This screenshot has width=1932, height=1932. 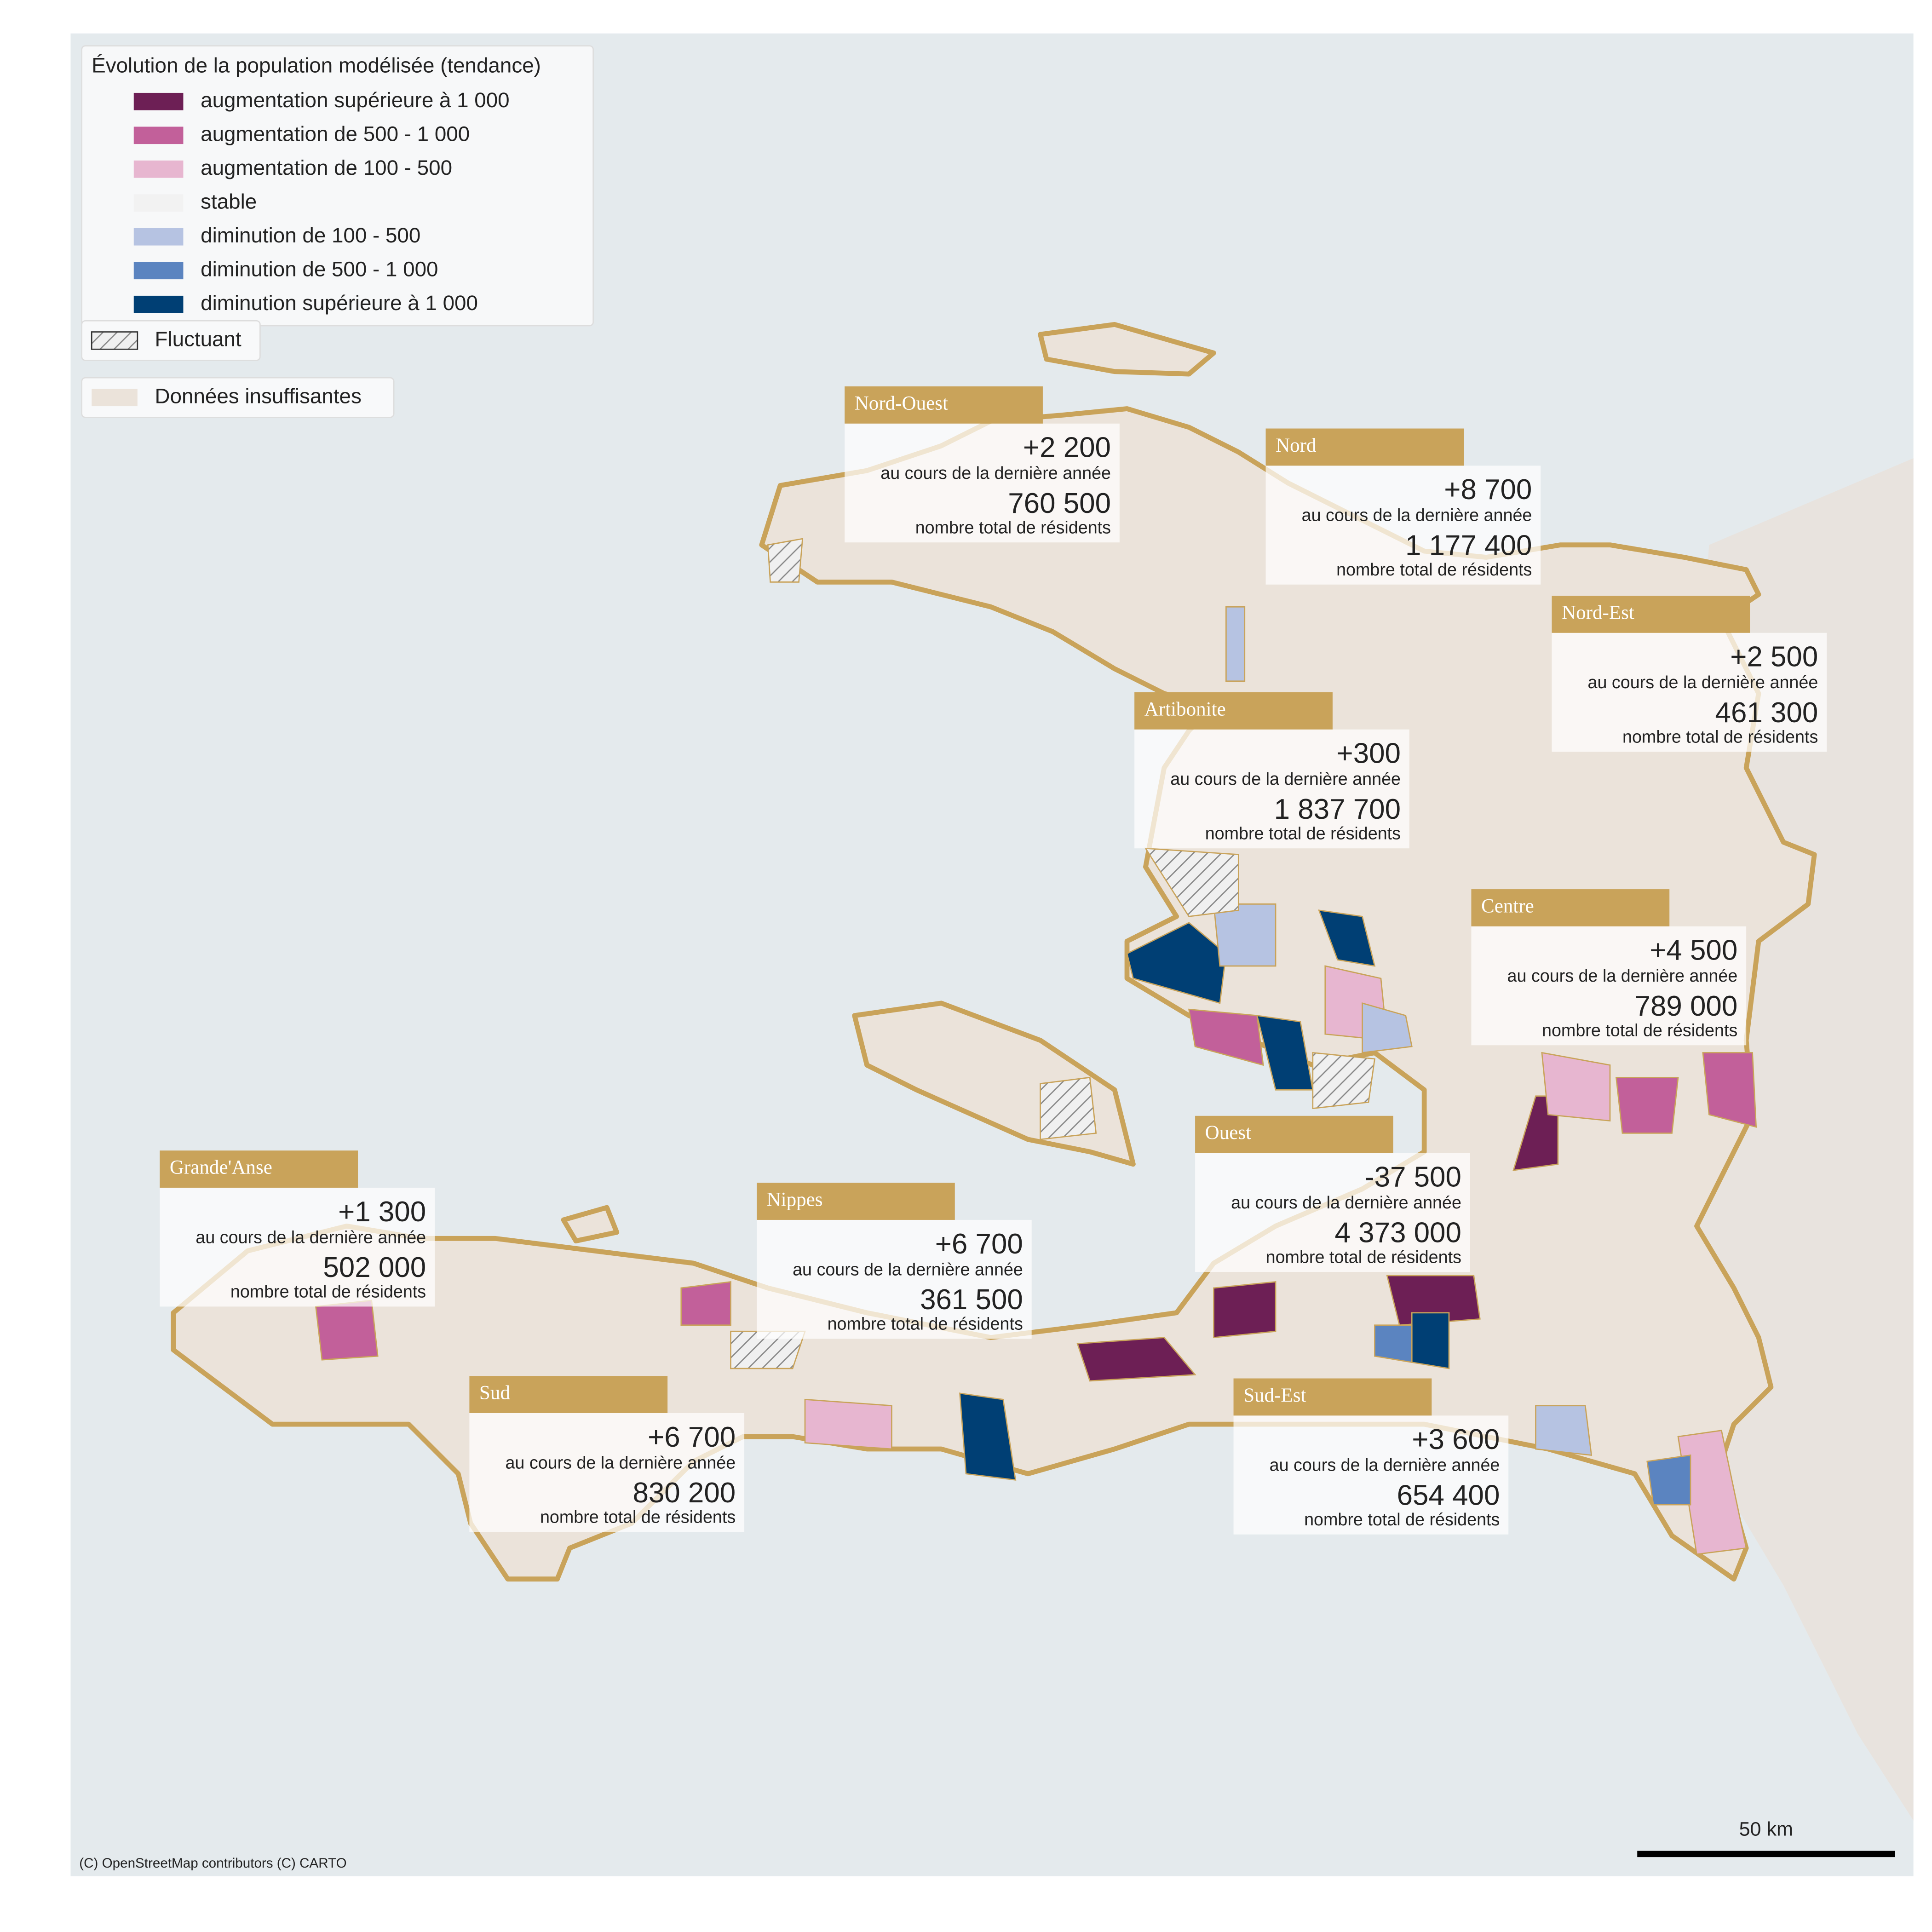 I want to click on region-total: 502 000, so click(x=374, y=1267).